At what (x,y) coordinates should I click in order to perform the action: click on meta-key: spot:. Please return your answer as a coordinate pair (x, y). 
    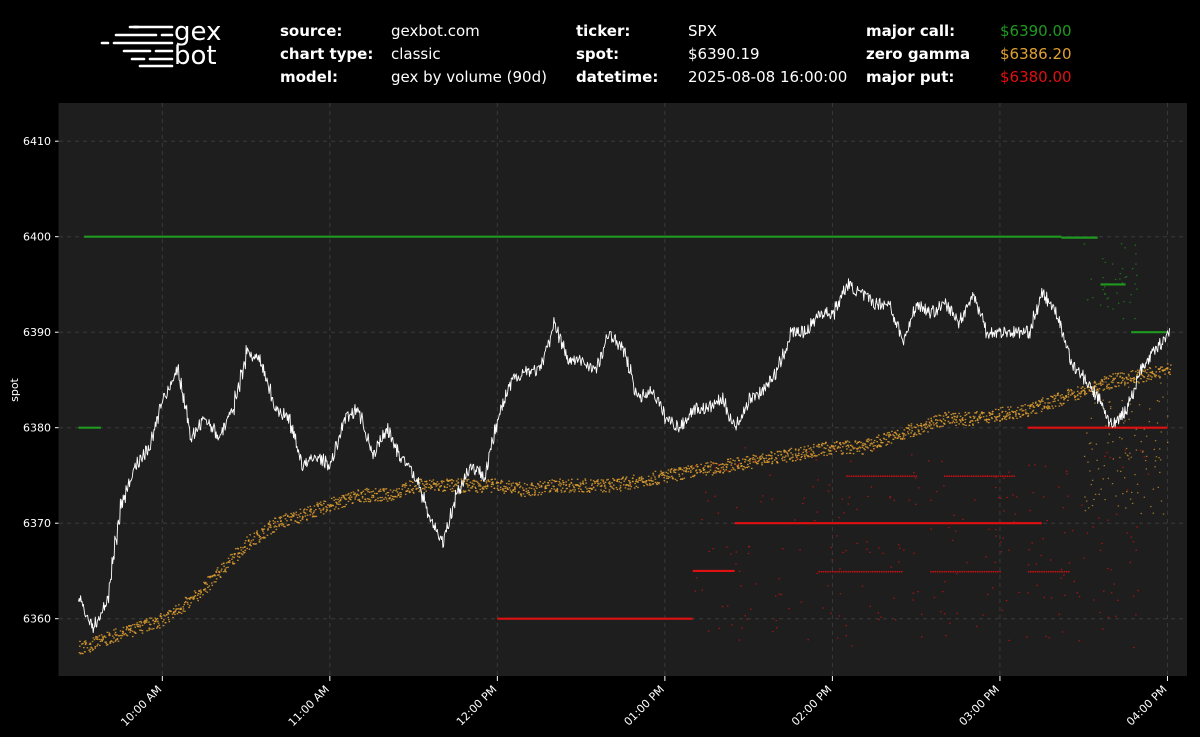
    Looking at the image, I should click on (598, 54).